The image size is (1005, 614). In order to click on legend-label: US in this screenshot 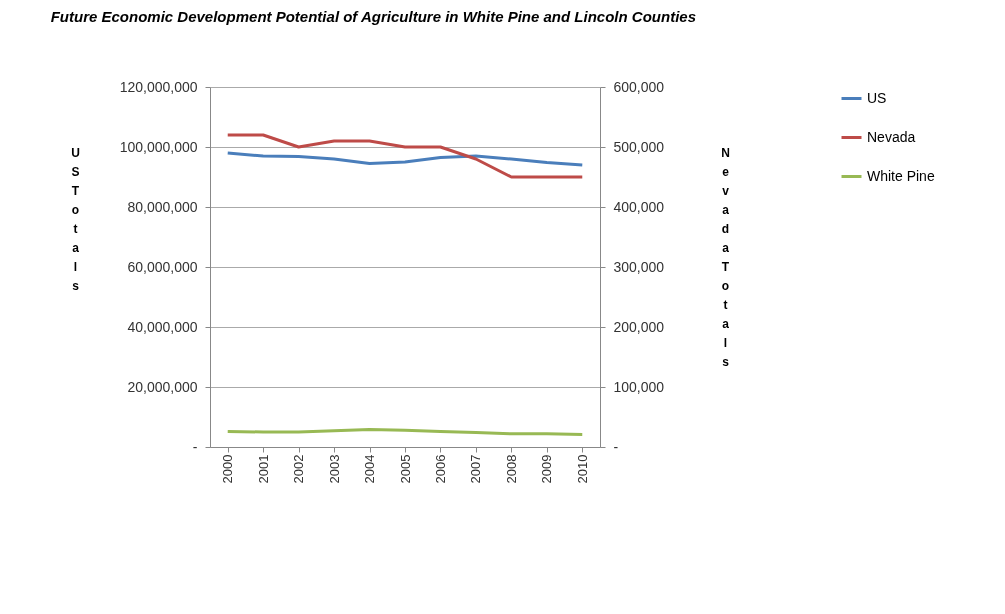, I will do `click(877, 97)`.